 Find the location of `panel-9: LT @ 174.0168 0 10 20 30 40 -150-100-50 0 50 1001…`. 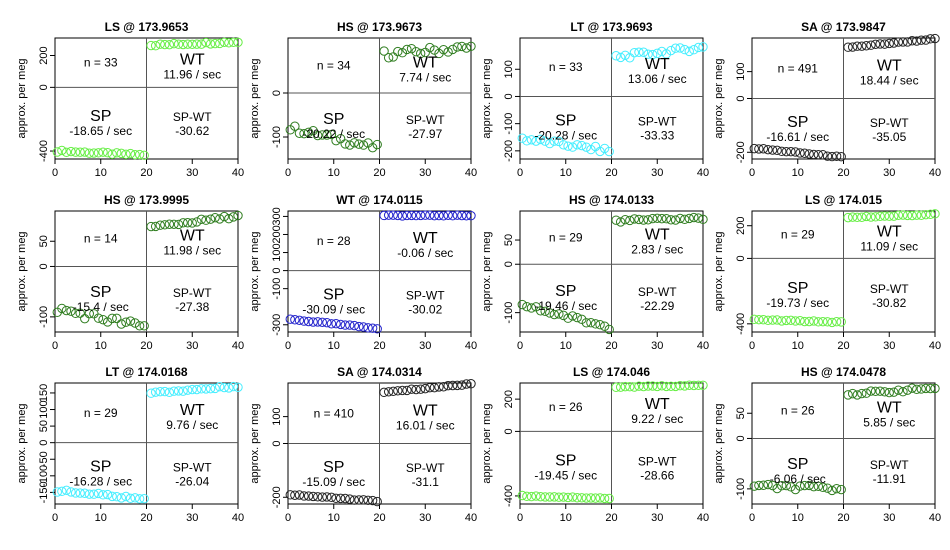

panel-9: LT @ 174.0168 0 10 20 30 40 -150-100-50 0 50 1001… is located at coordinates (130, 444).